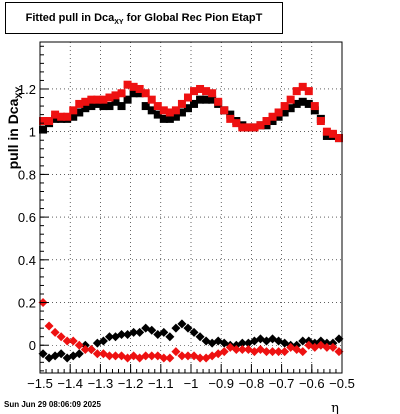  Describe the element at coordinates (32, 345) in the screenshot. I see `y-tick-label: 0` at that location.